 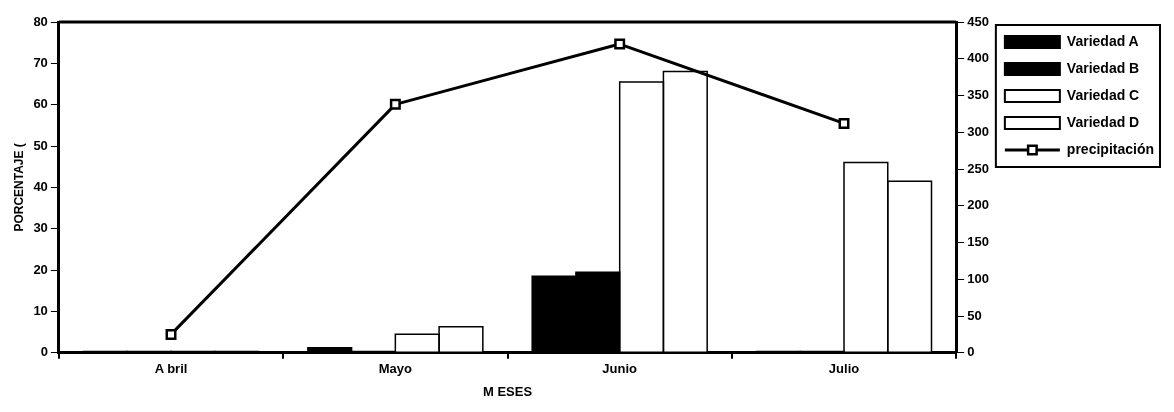 I want to click on x-axis-title: M ESES, so click(x=507, y=391).